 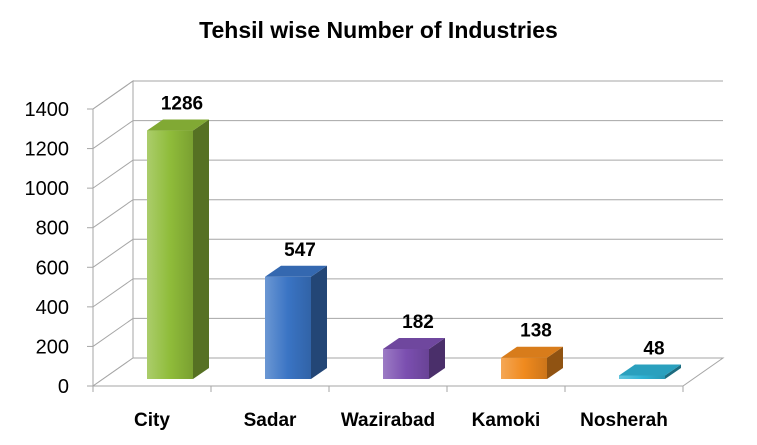 I want to click on y-tick-label: 600, so click(x=52, y=268).